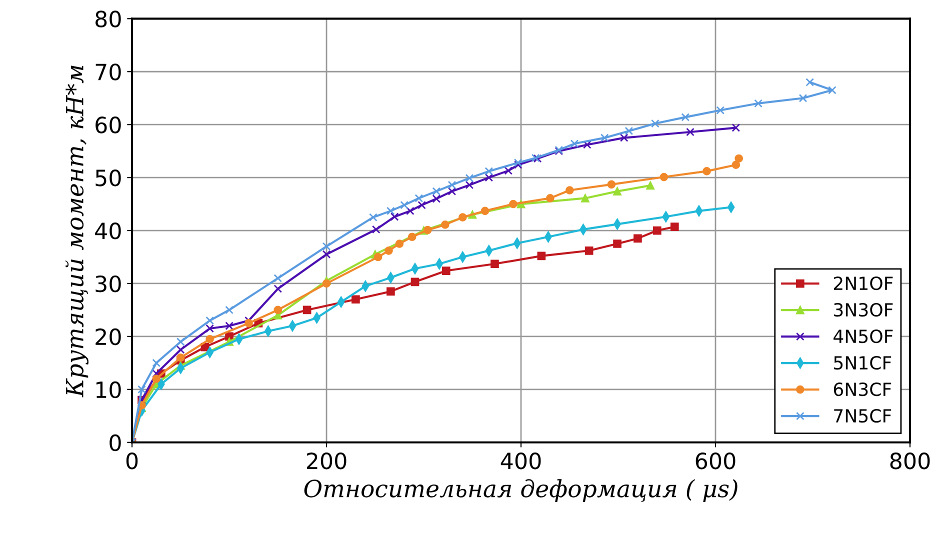  I want to click on y-tick-label: 40, so click(108, 231).